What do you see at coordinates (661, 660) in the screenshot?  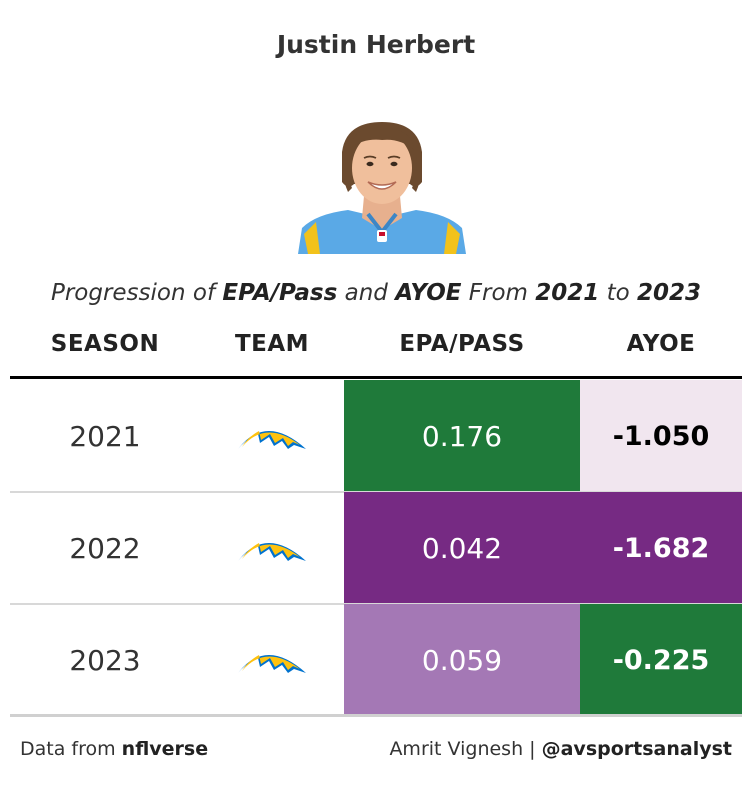 I see `ayoe-cell: -0.225` at bounding box center [661, 660].